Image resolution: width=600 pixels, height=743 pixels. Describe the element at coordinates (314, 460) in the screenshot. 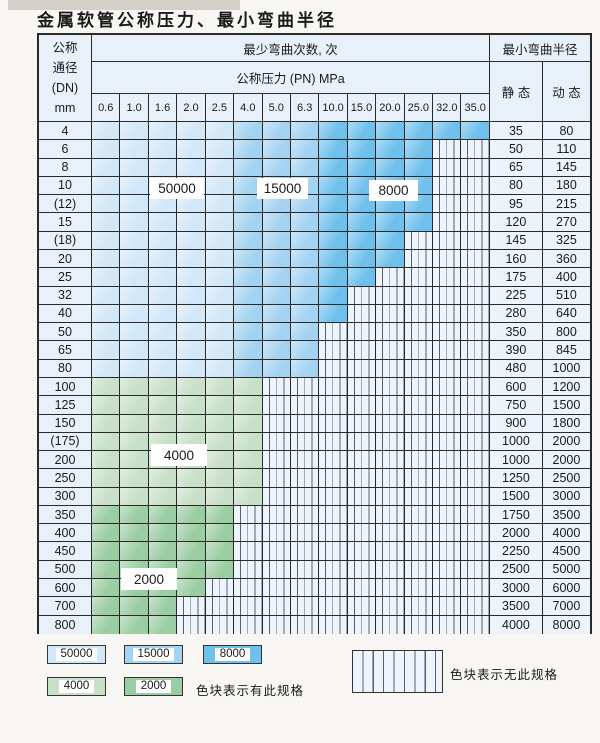

I see `table-row: 200 1000 2000` at that location.